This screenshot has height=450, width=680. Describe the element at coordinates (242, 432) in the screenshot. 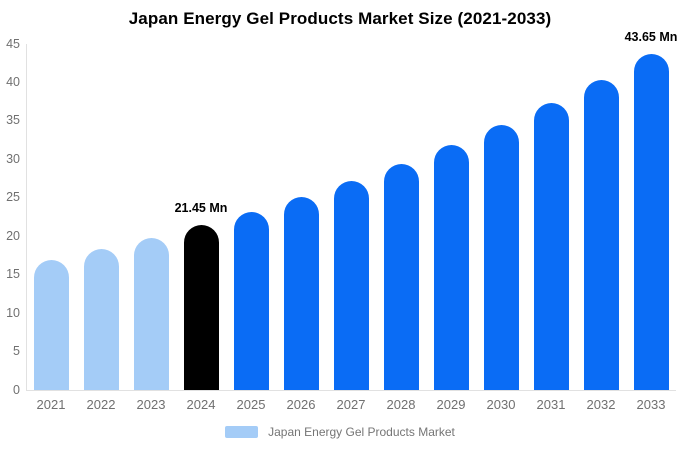

I see `legend-swatch` at that location.